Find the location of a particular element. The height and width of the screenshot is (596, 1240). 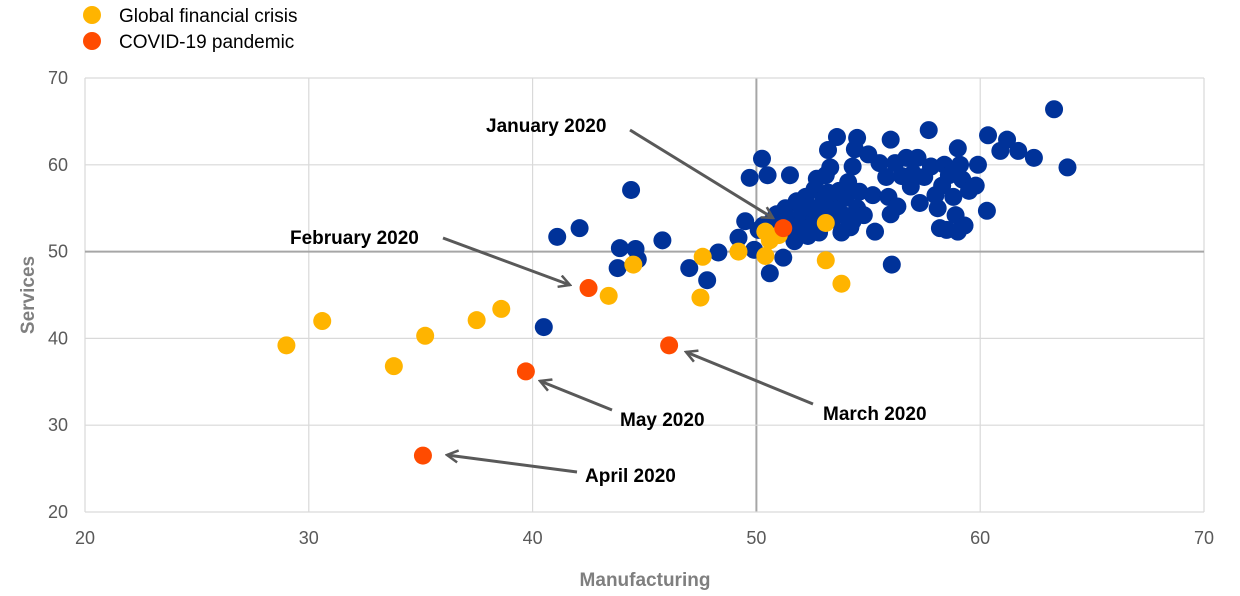

annotation-apr: April 2020 is located at coordinates (630, 476).